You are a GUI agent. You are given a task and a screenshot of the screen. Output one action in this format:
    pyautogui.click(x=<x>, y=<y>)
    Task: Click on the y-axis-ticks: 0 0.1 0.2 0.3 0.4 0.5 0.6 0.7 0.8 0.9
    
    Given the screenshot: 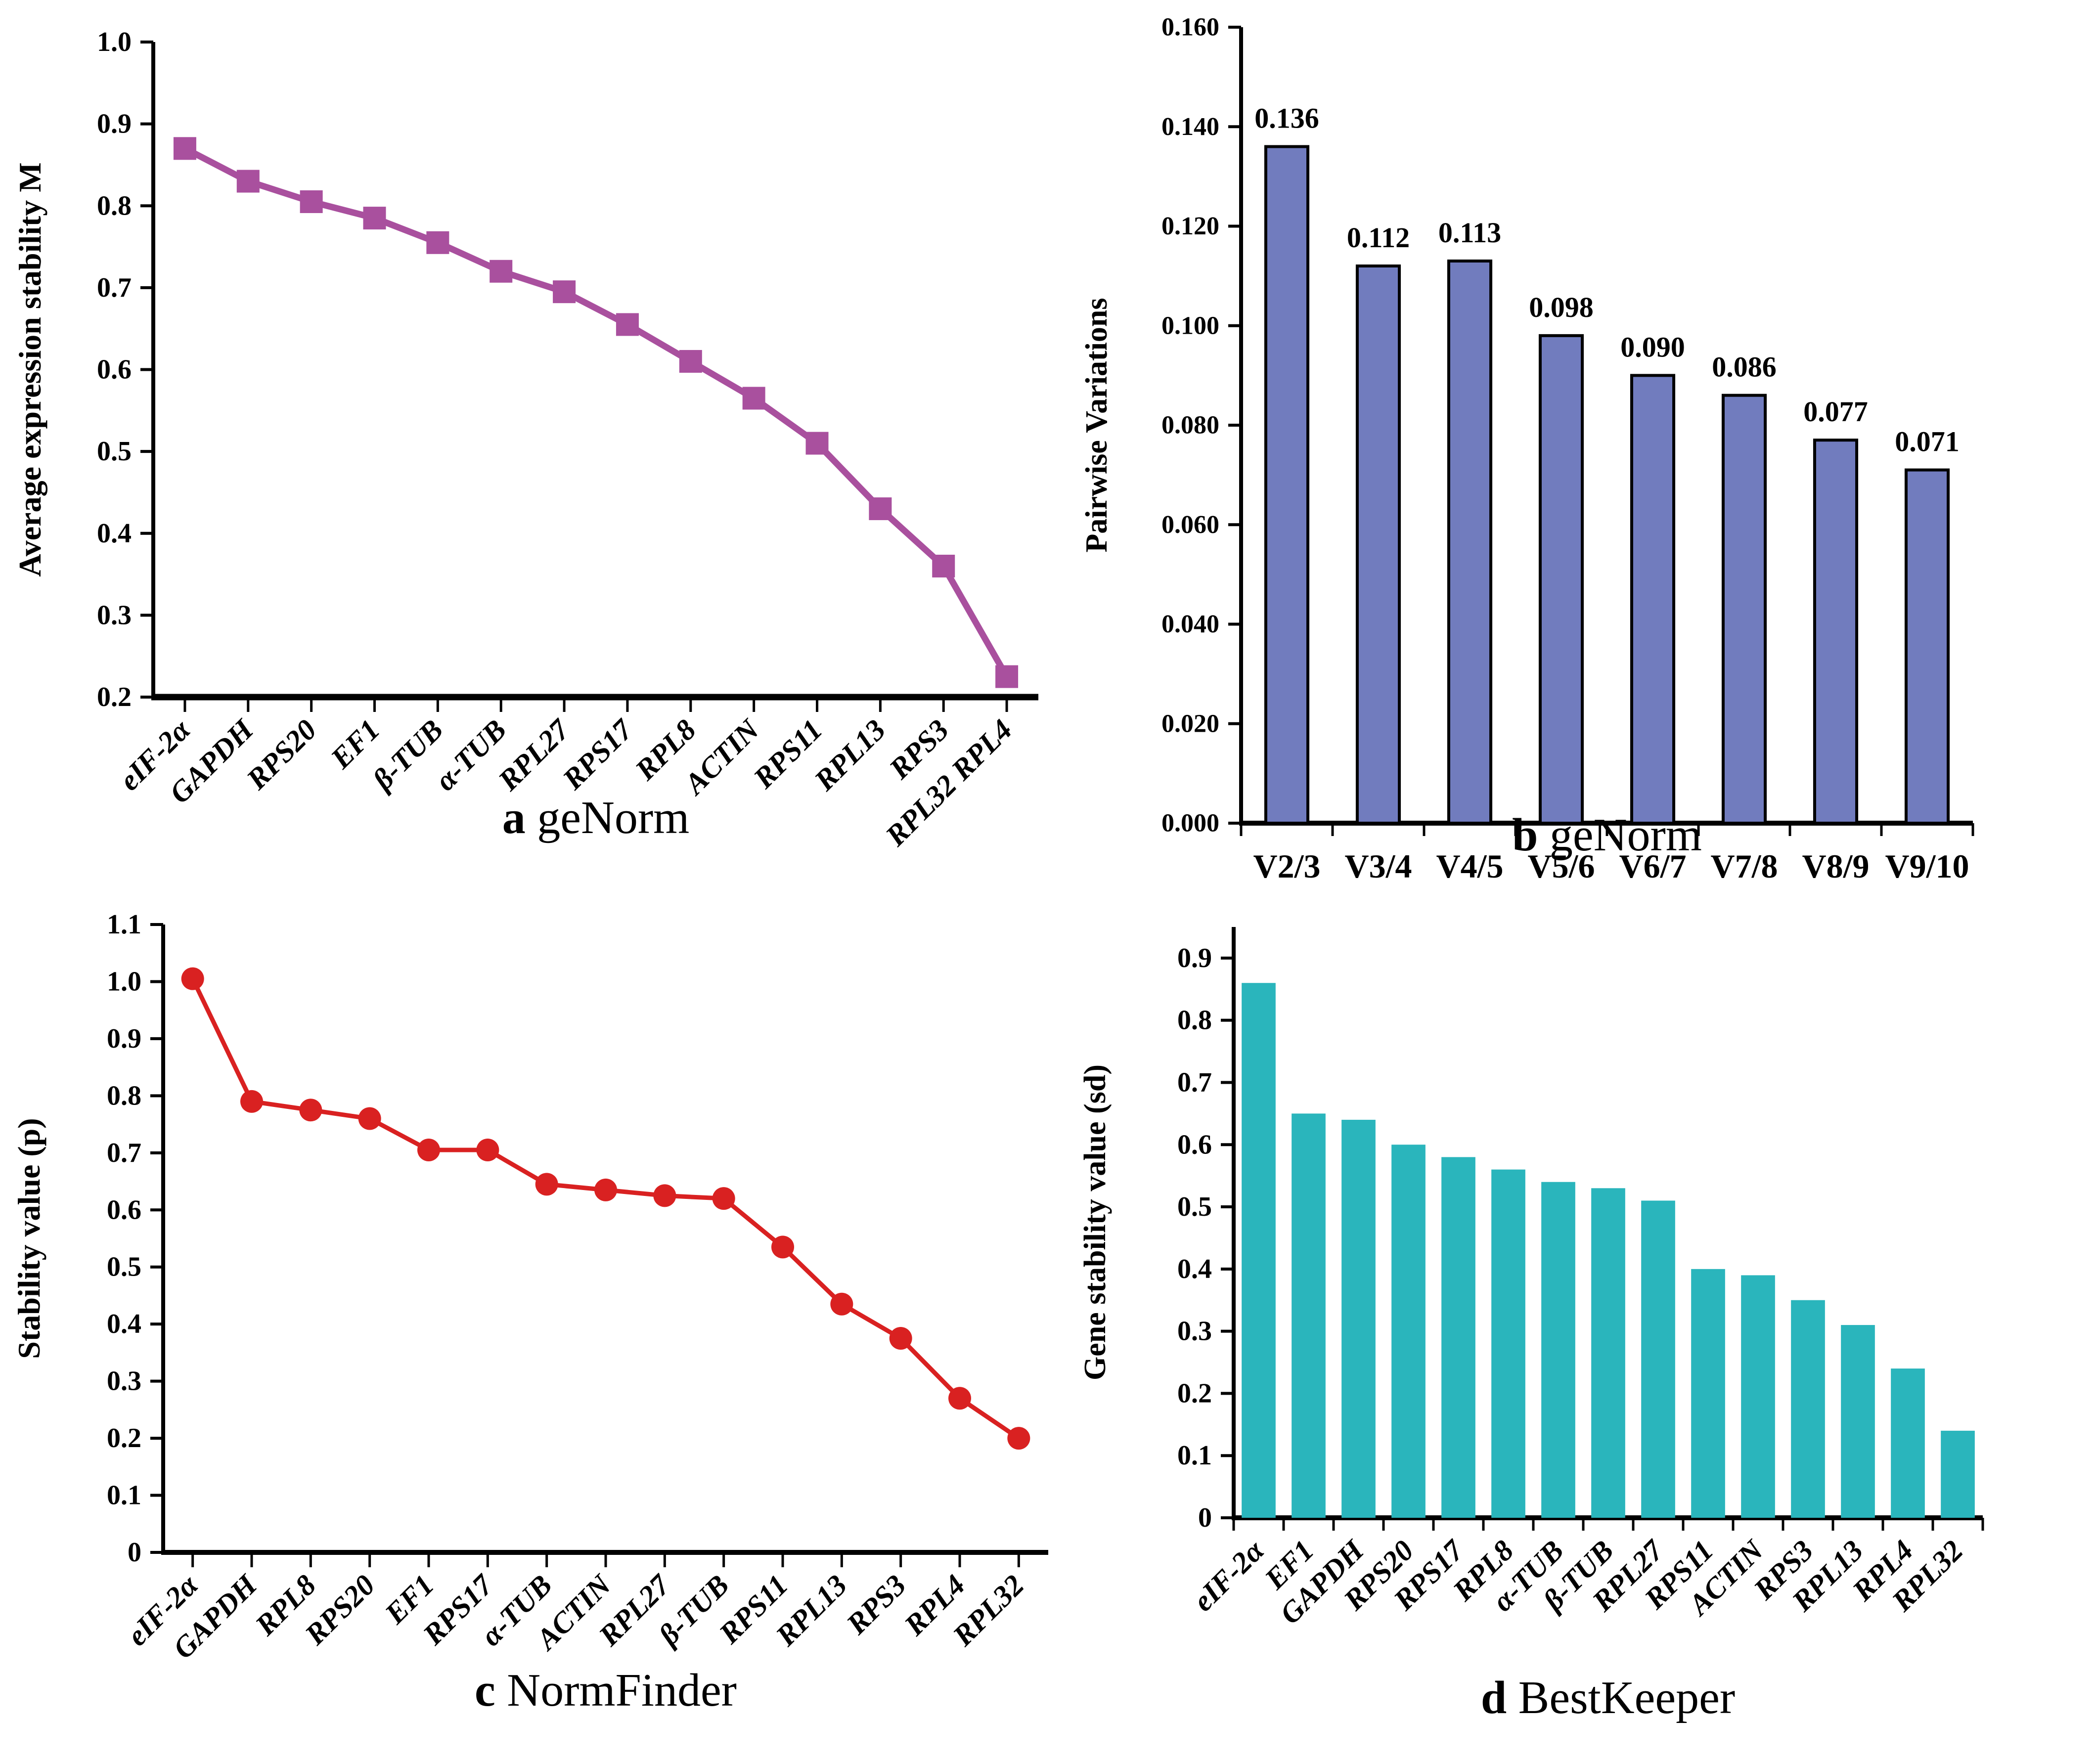 What is the action you would take?
    pyautogui.click(x=1206, y=1238)
    